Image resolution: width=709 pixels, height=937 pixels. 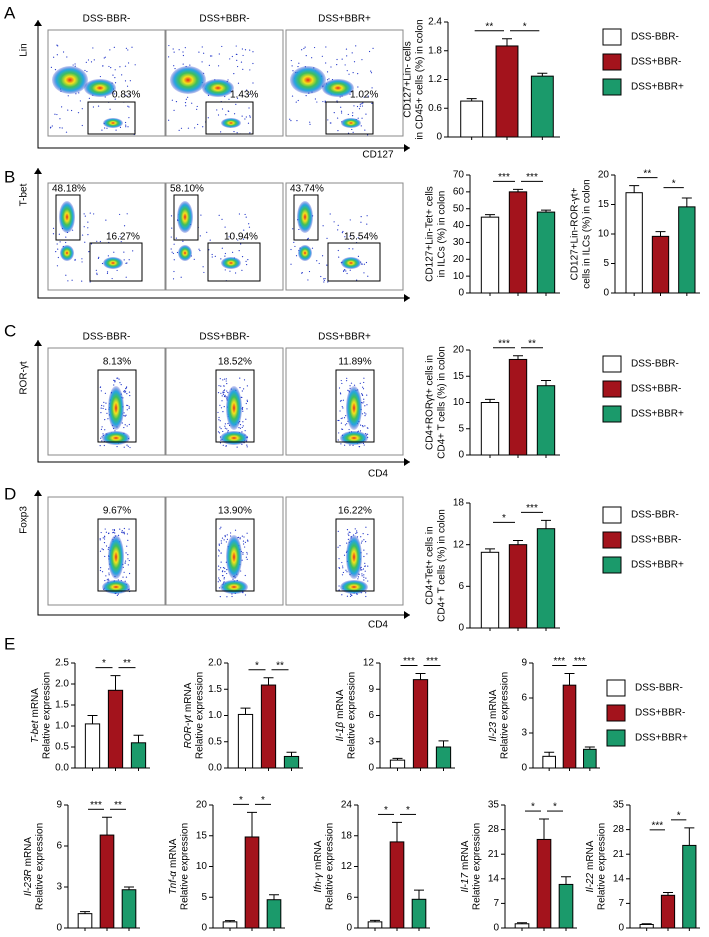 What do you see at coordinates (364, 95) in the screenshot?
I see `gate-percent: 1.02%` at bounding box center [364, 95].